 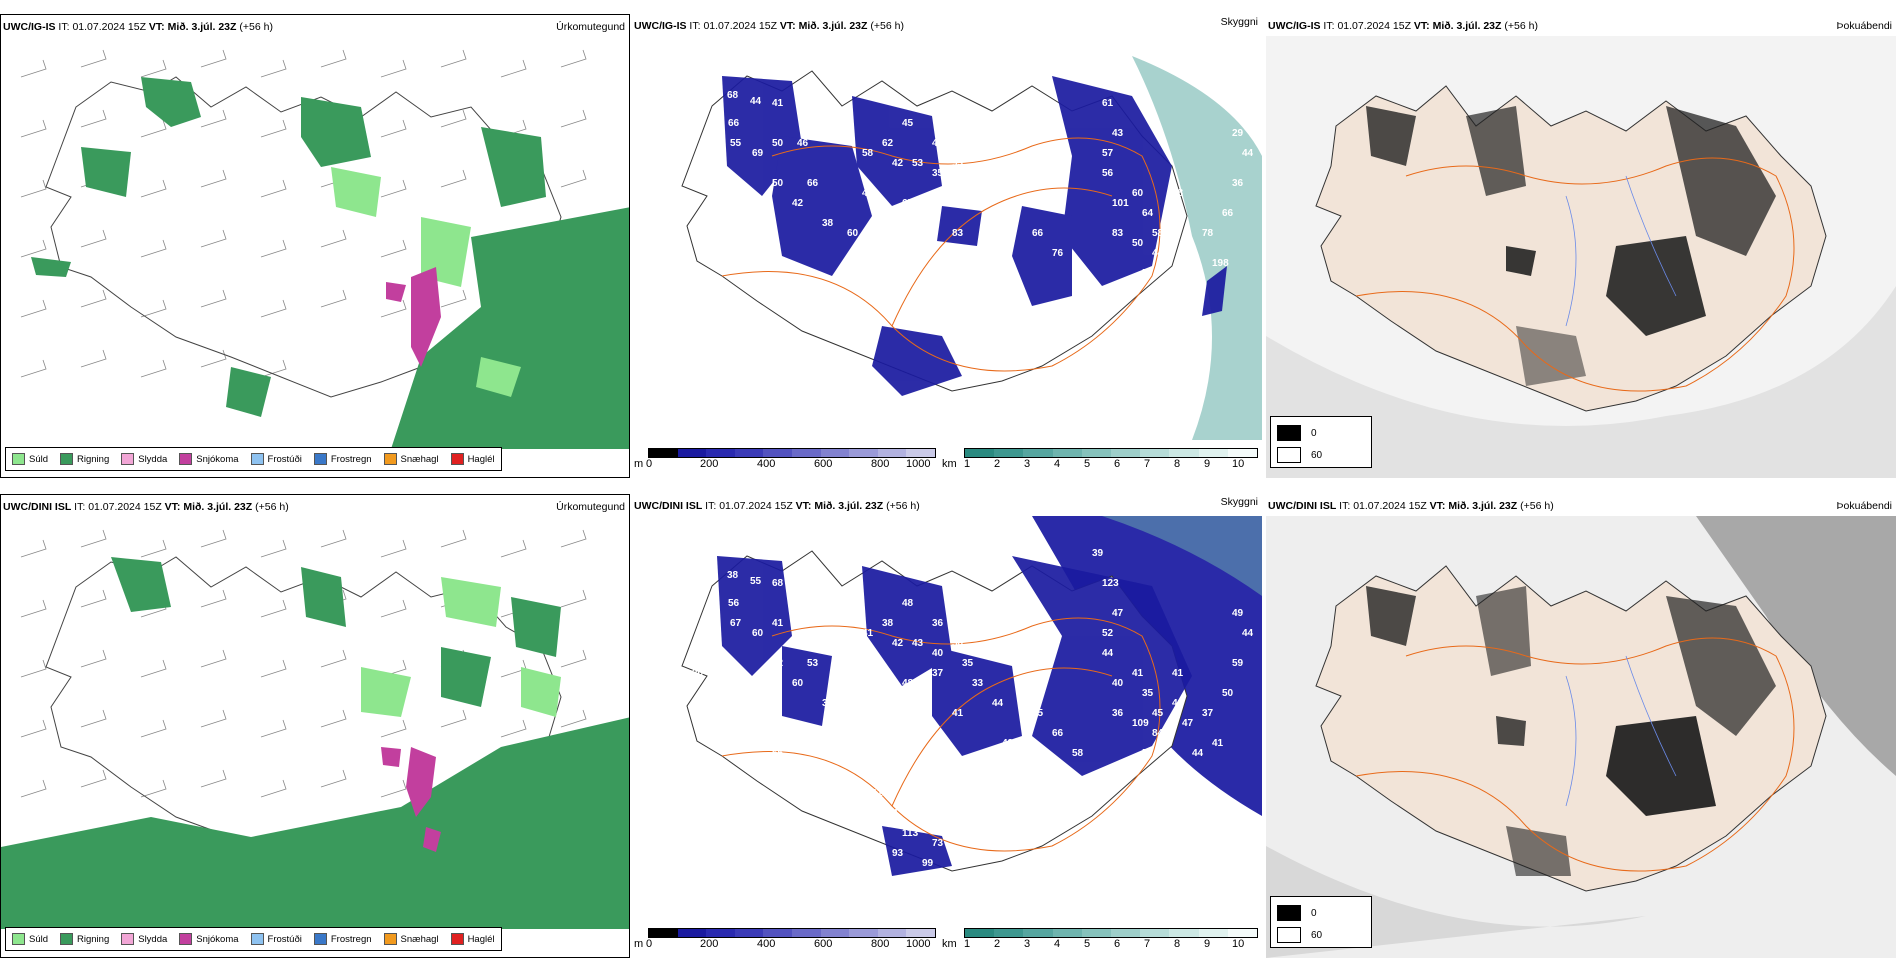 What do you see at coordinates (810, 763) in the screenshot?
I see `cloud-base-label: 207` at bounding box center [810, 763].